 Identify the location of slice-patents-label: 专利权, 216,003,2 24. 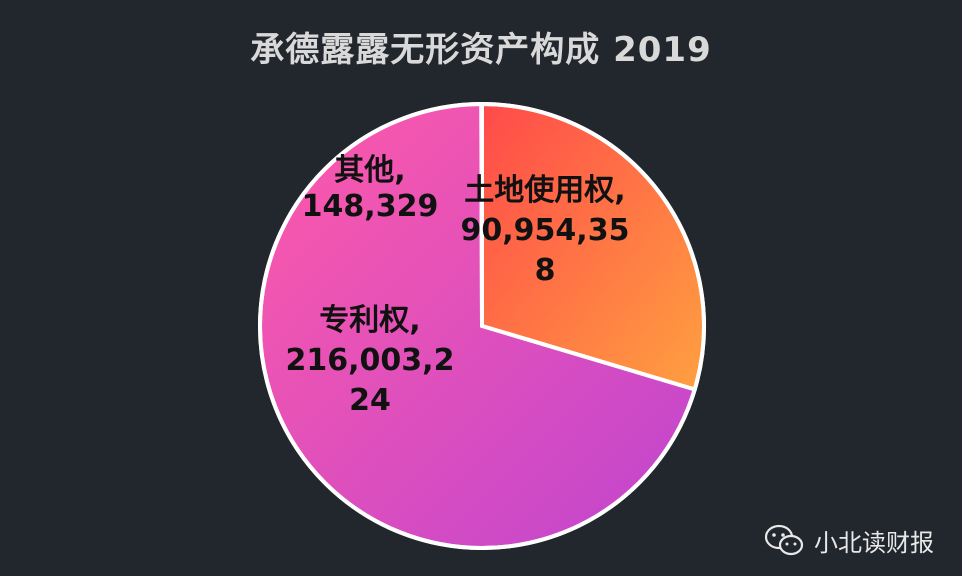
(370, 360).